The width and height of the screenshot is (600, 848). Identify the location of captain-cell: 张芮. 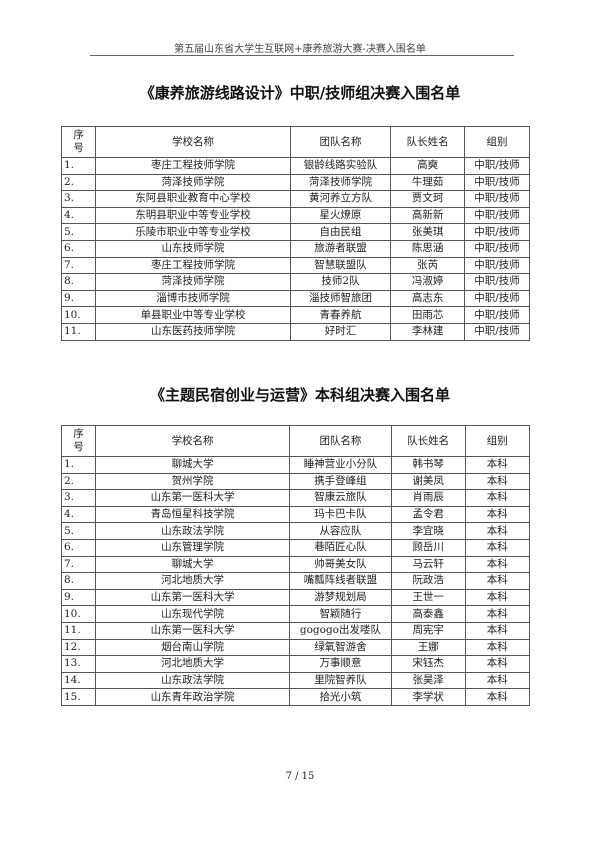
(428, 265).